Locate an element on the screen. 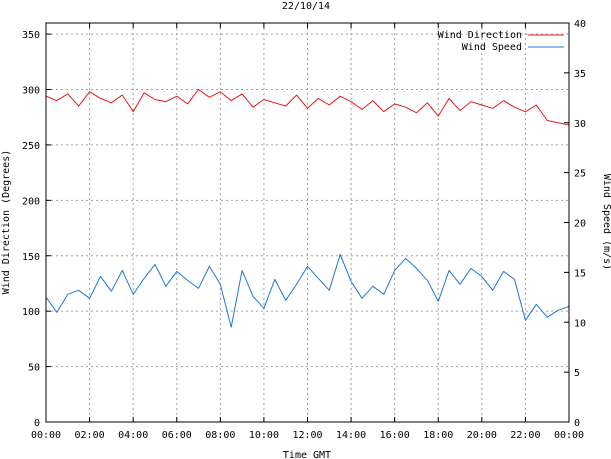 This screenshot has height=459, width=611. series-line-wind-speed is located at coordinates (307, 290).